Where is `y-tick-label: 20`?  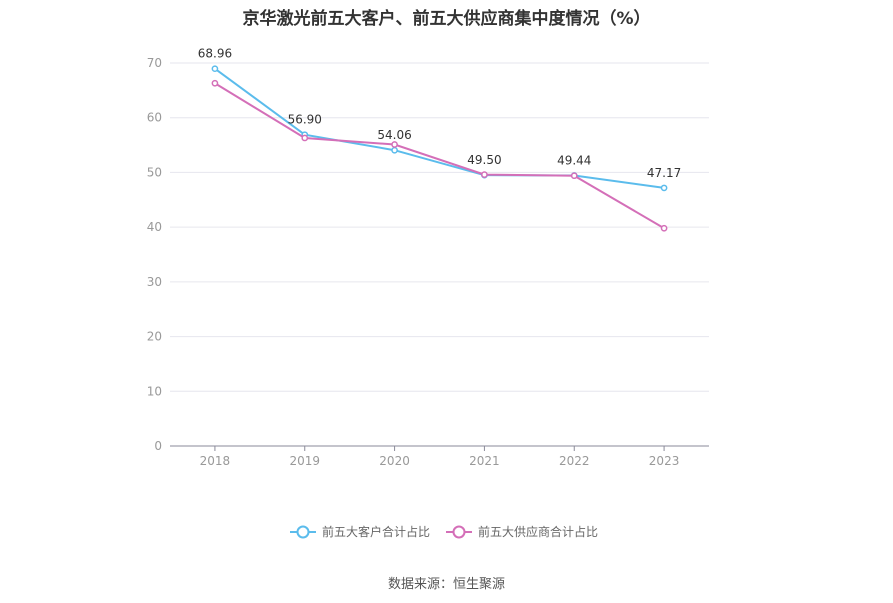 y-tick-label: 20 is located at coordinates (154, 337).